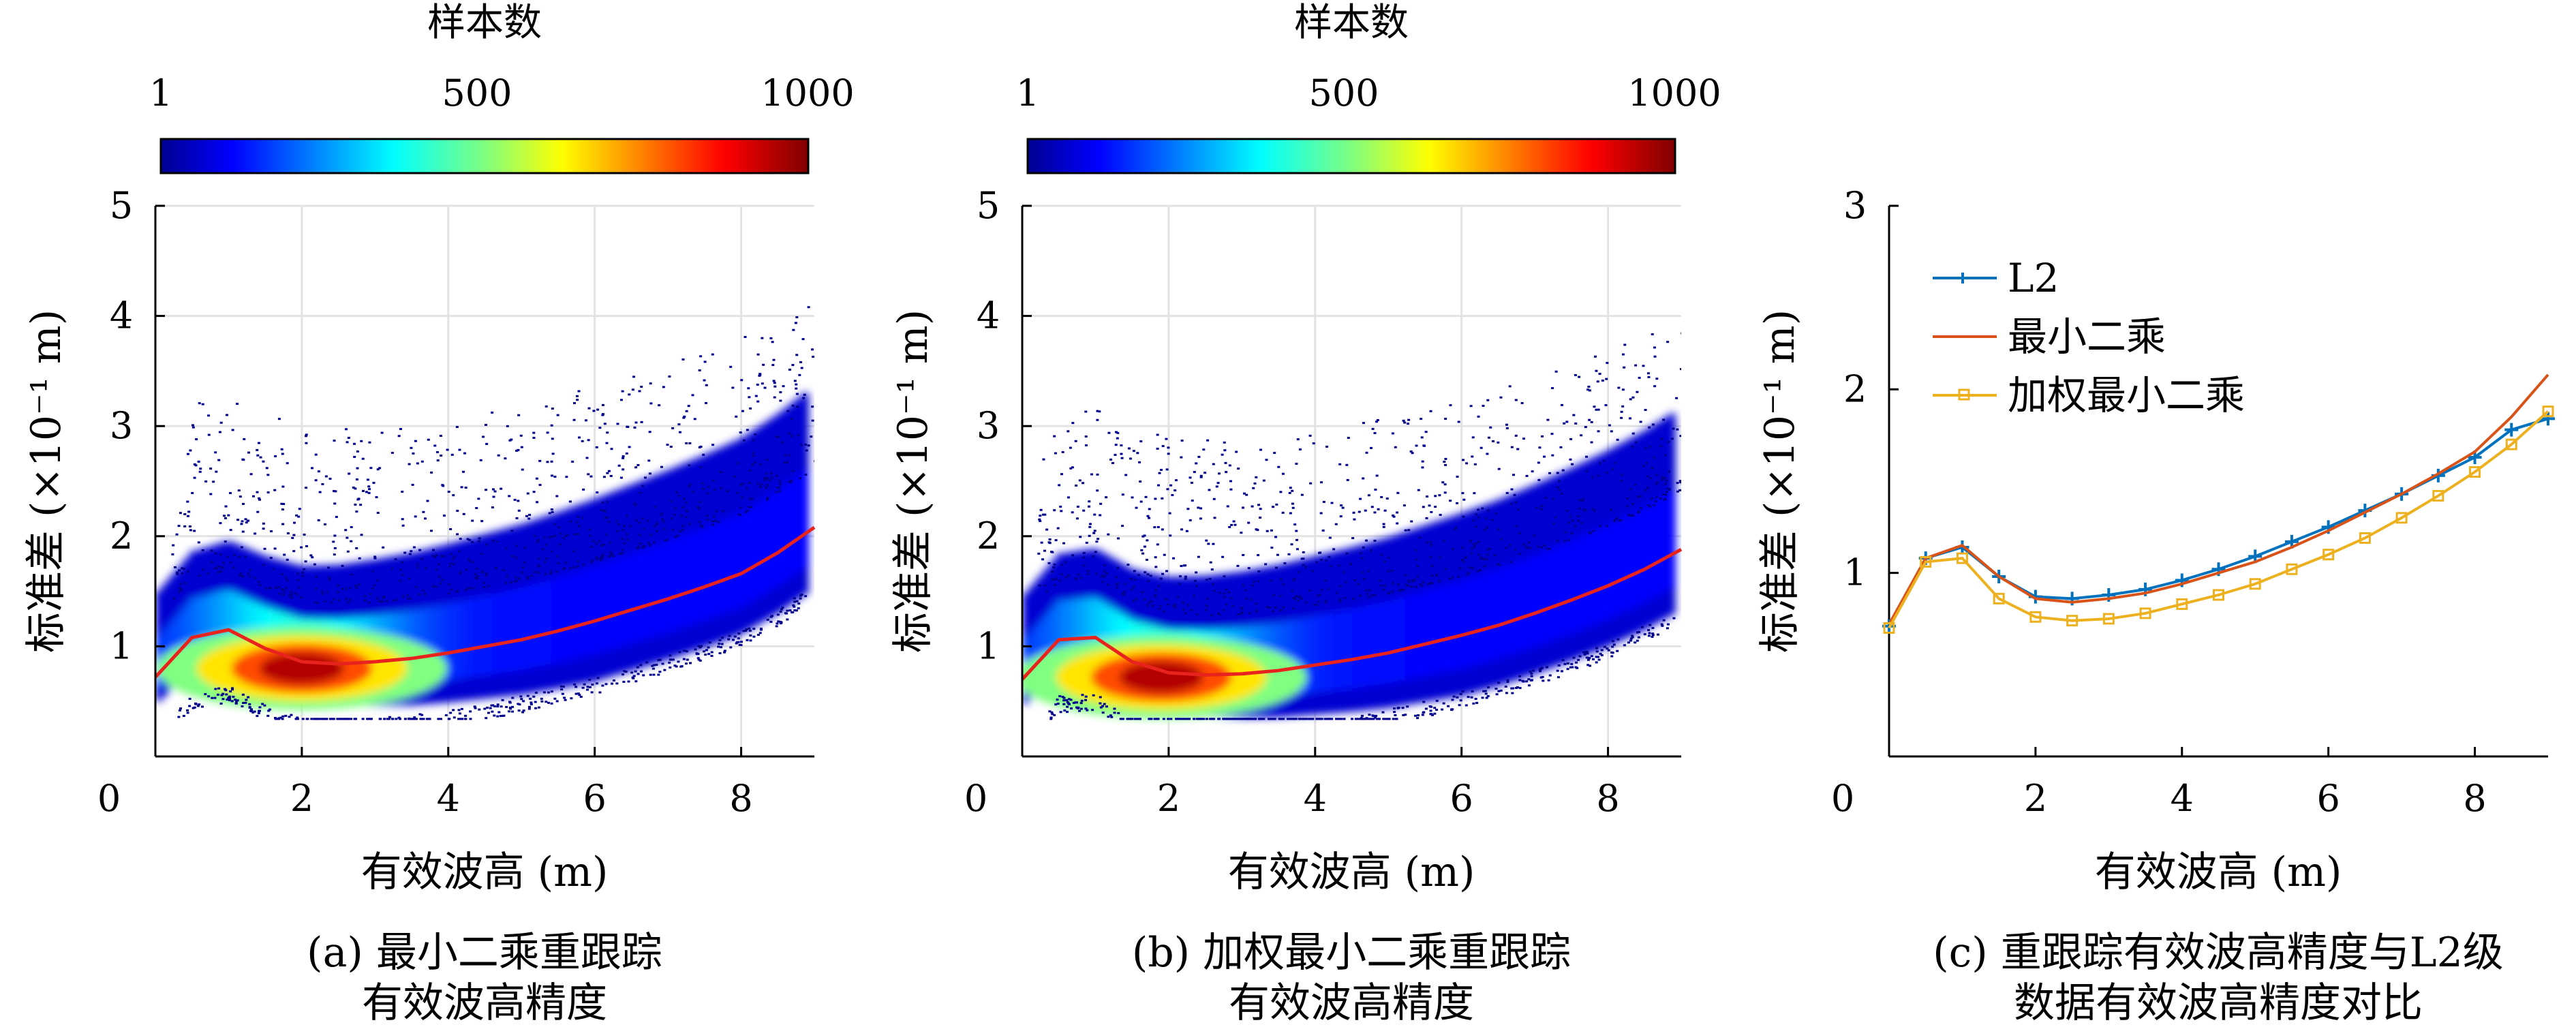  What do you see at coordinates (2035, 798) in the screenshot?
I see `x-tick-label-c: 2` at bounding box center [2035, 798].